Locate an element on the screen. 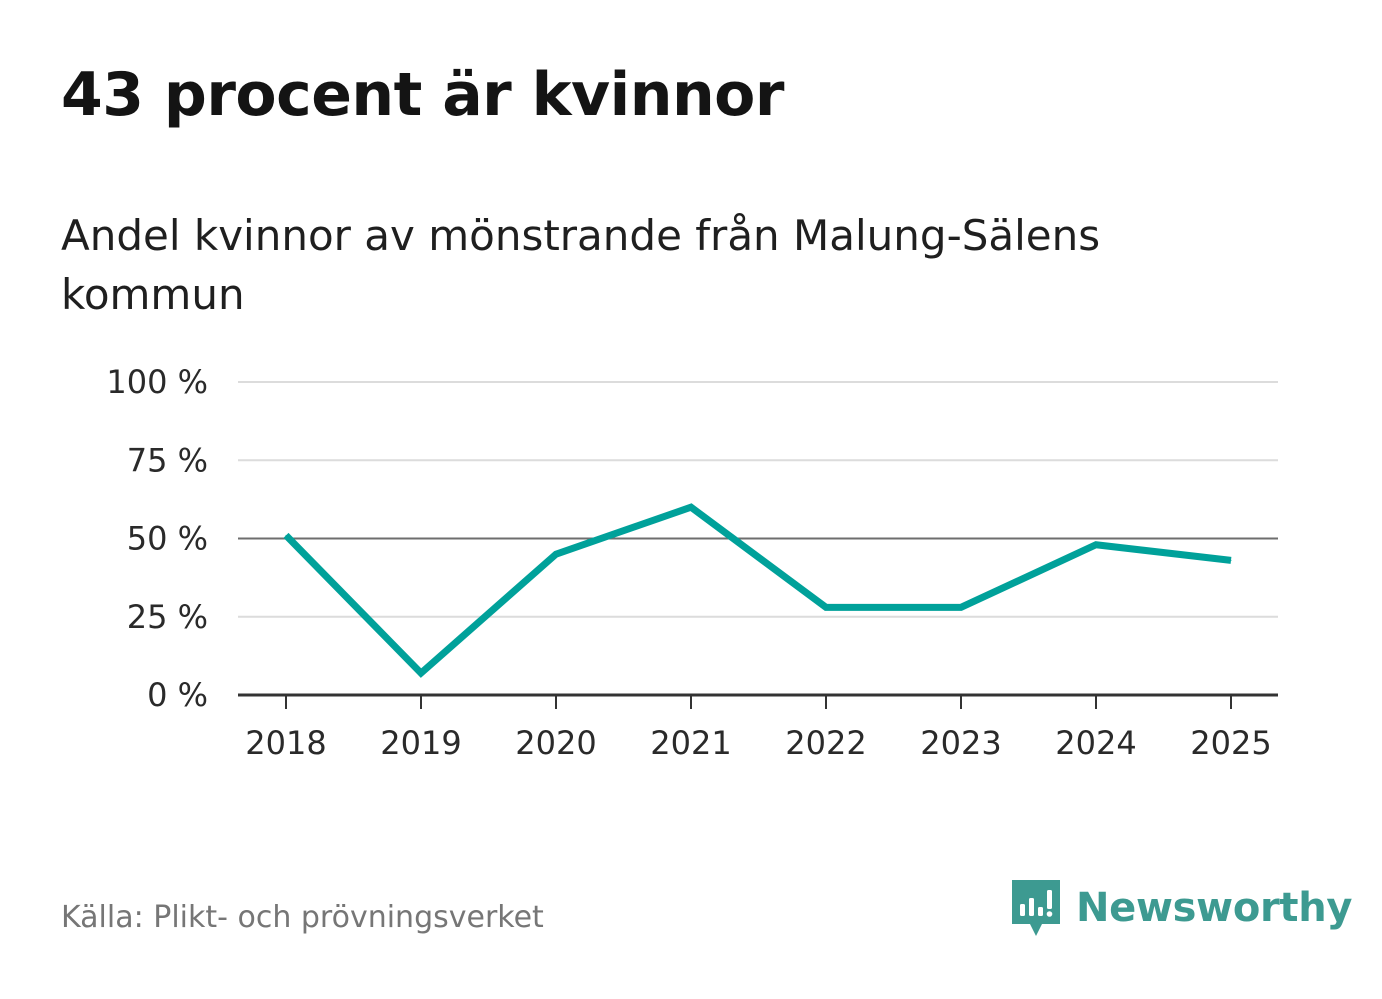 The width and height of the screenshot is (1382, 999). y-tick-label: 100 % is located at coordinates (157, 382).